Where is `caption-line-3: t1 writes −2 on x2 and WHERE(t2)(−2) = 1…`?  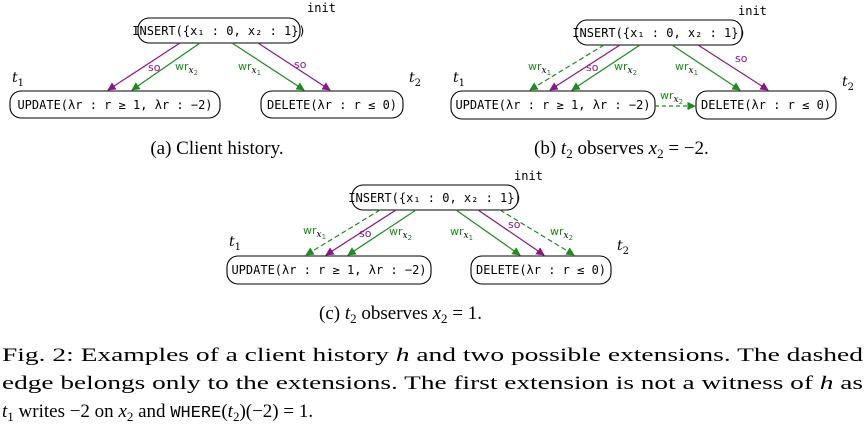
caption-line-3: t1 writes −2 on x2 and WHERE(t2)(−2) = 1… is located at coordinates (157, 412).